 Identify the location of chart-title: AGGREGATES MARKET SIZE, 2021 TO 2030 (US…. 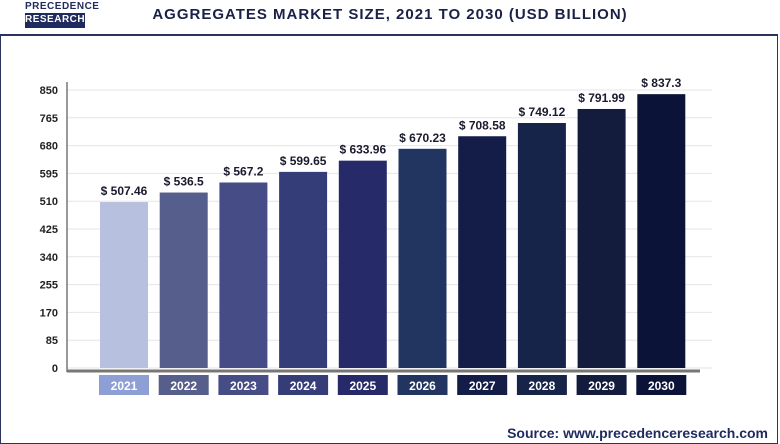
(390, 14).